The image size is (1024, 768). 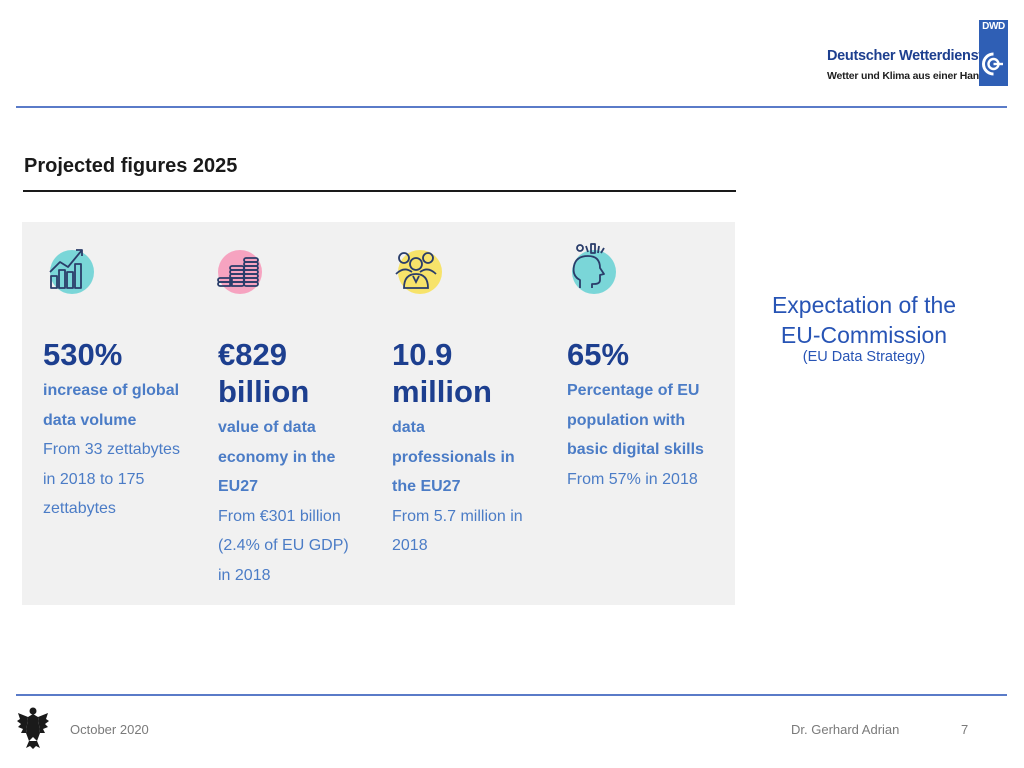 What do you see at coordinates (111, 405) in the screenshot?
I see `stat-subtitle: increase of global data volume` at bounding box center [111, 405].